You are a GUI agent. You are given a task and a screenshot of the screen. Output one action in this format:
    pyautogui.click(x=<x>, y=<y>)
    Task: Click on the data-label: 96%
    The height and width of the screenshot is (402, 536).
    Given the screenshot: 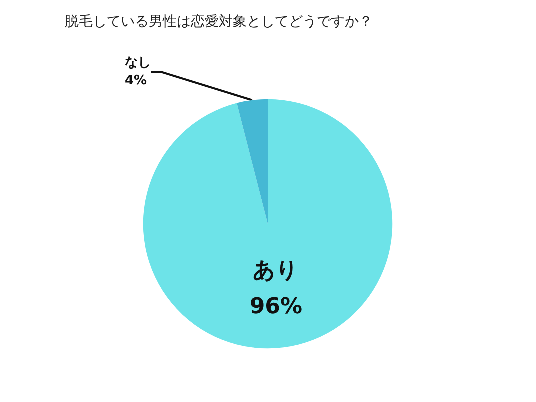 What is the action you would take?
    pyautogui.click(x=276, y=307)
    